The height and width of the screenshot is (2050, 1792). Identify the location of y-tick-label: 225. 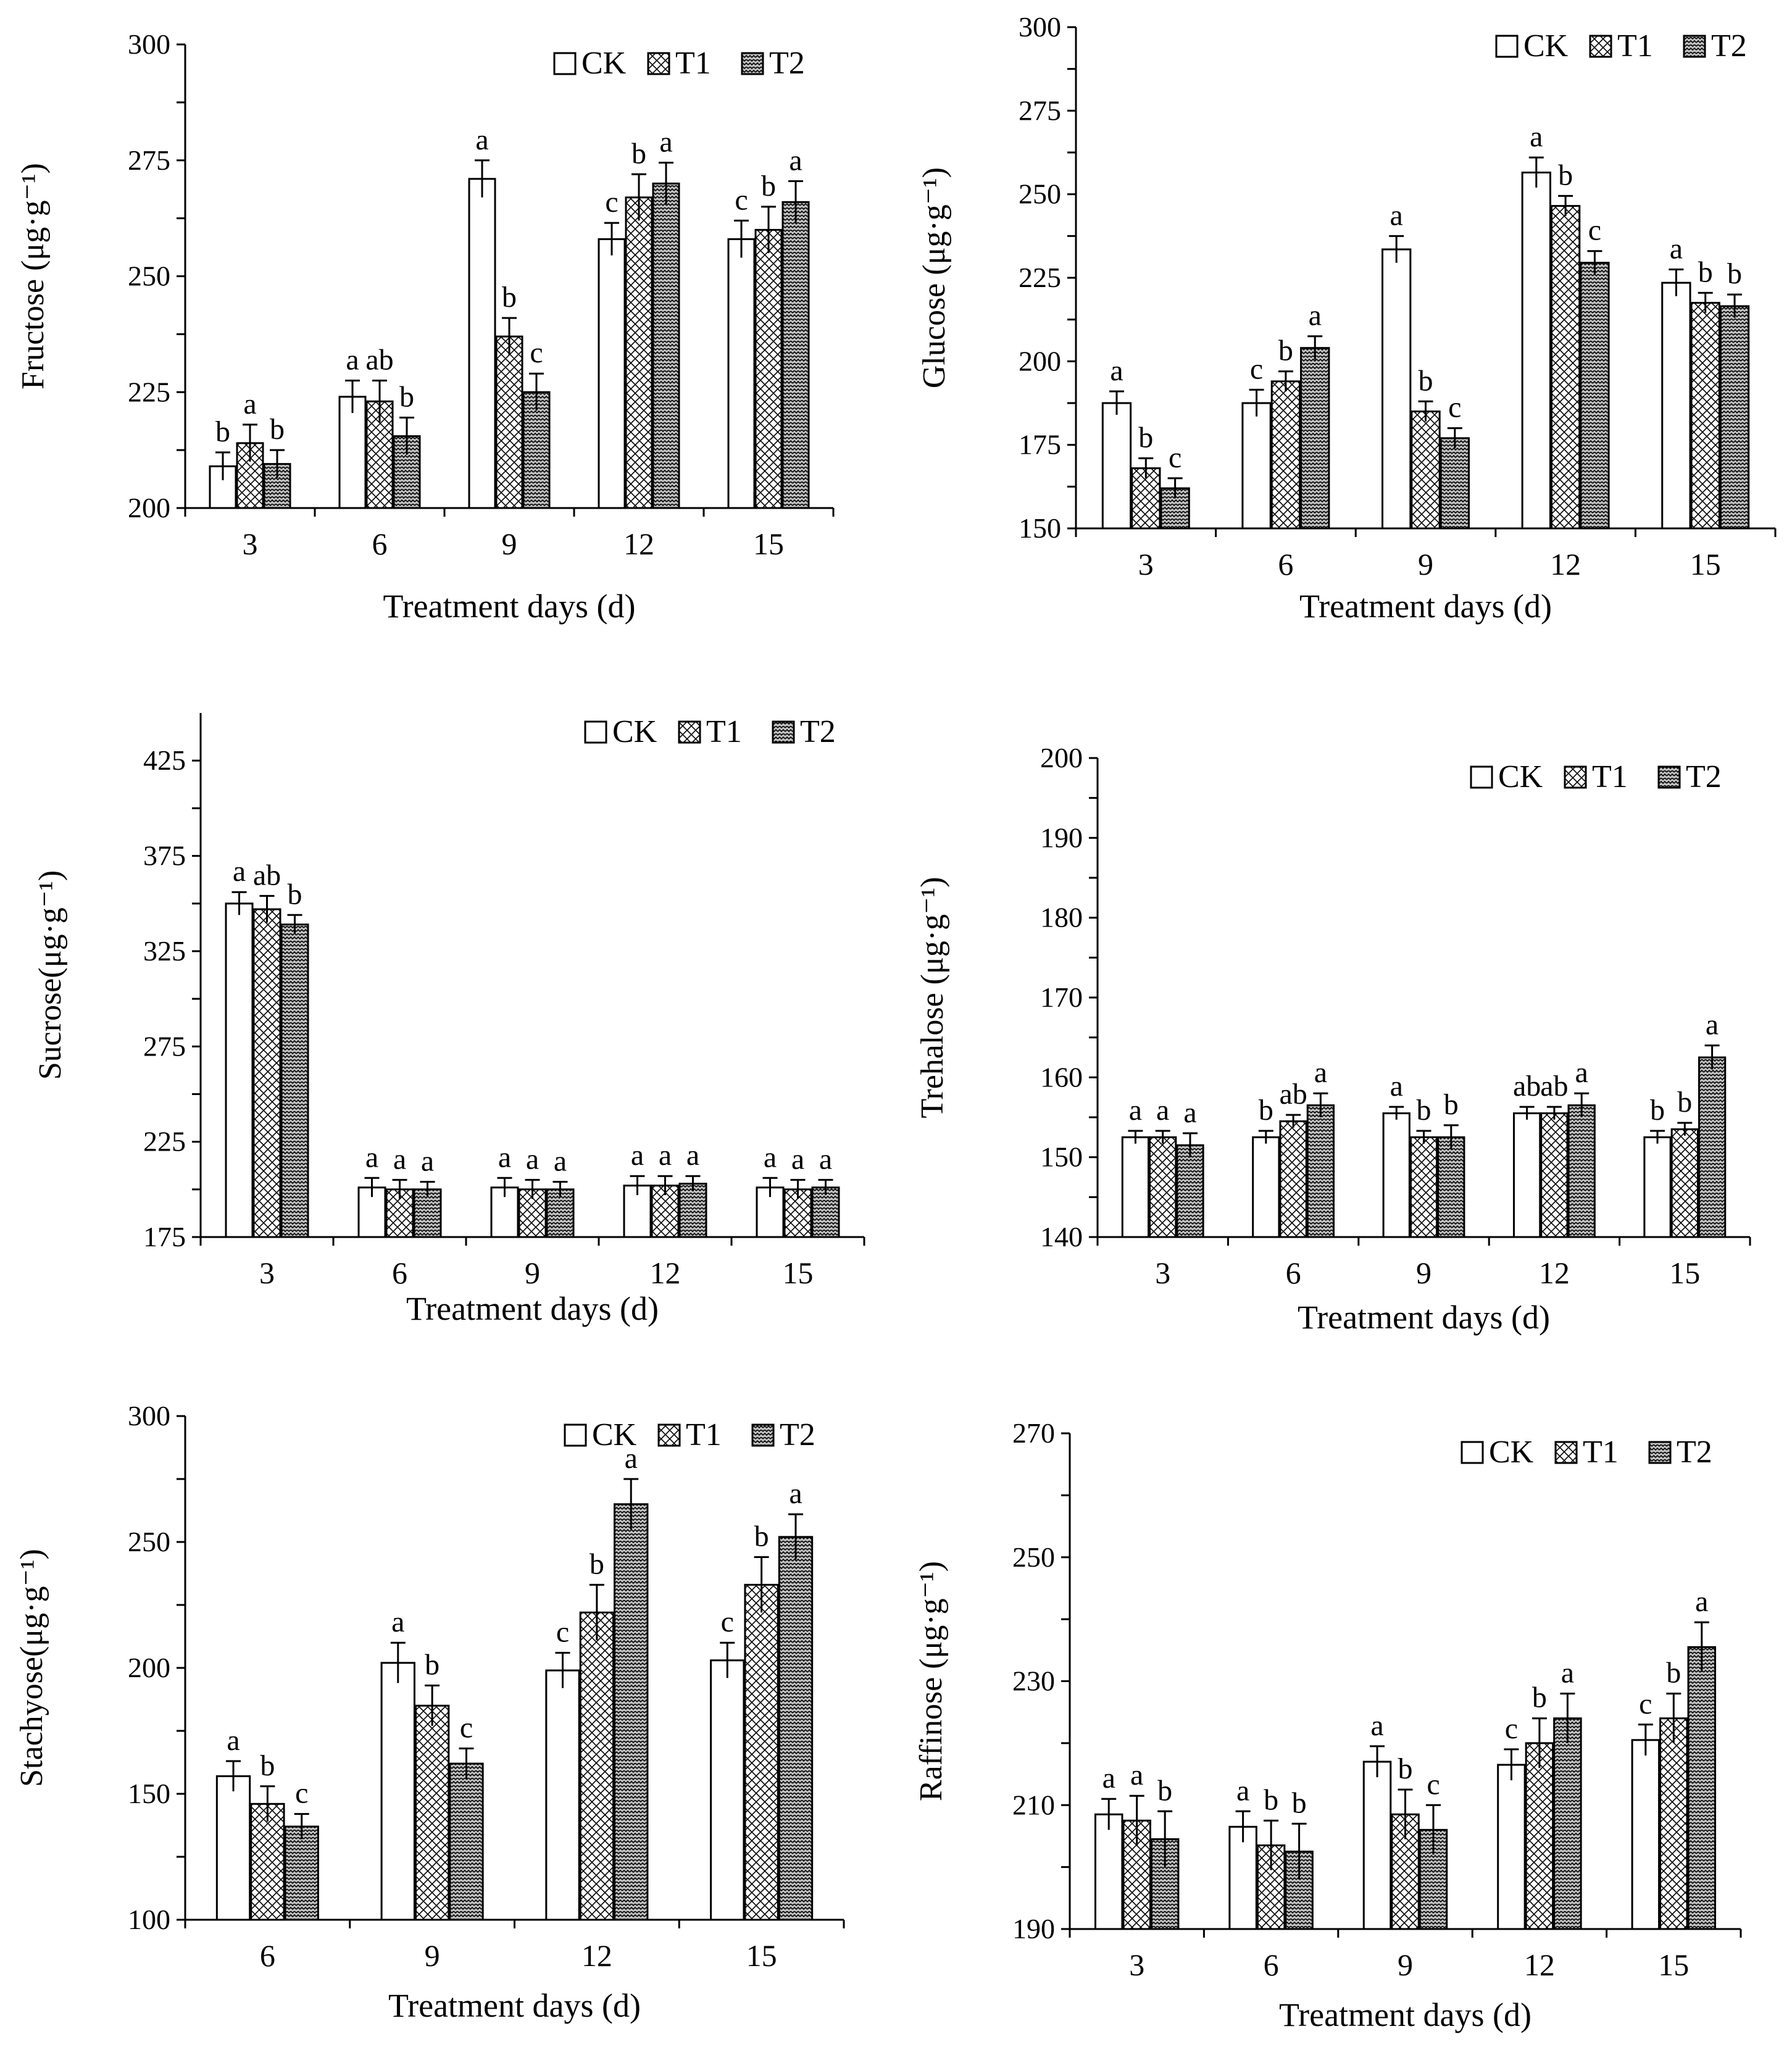
(149, 391).